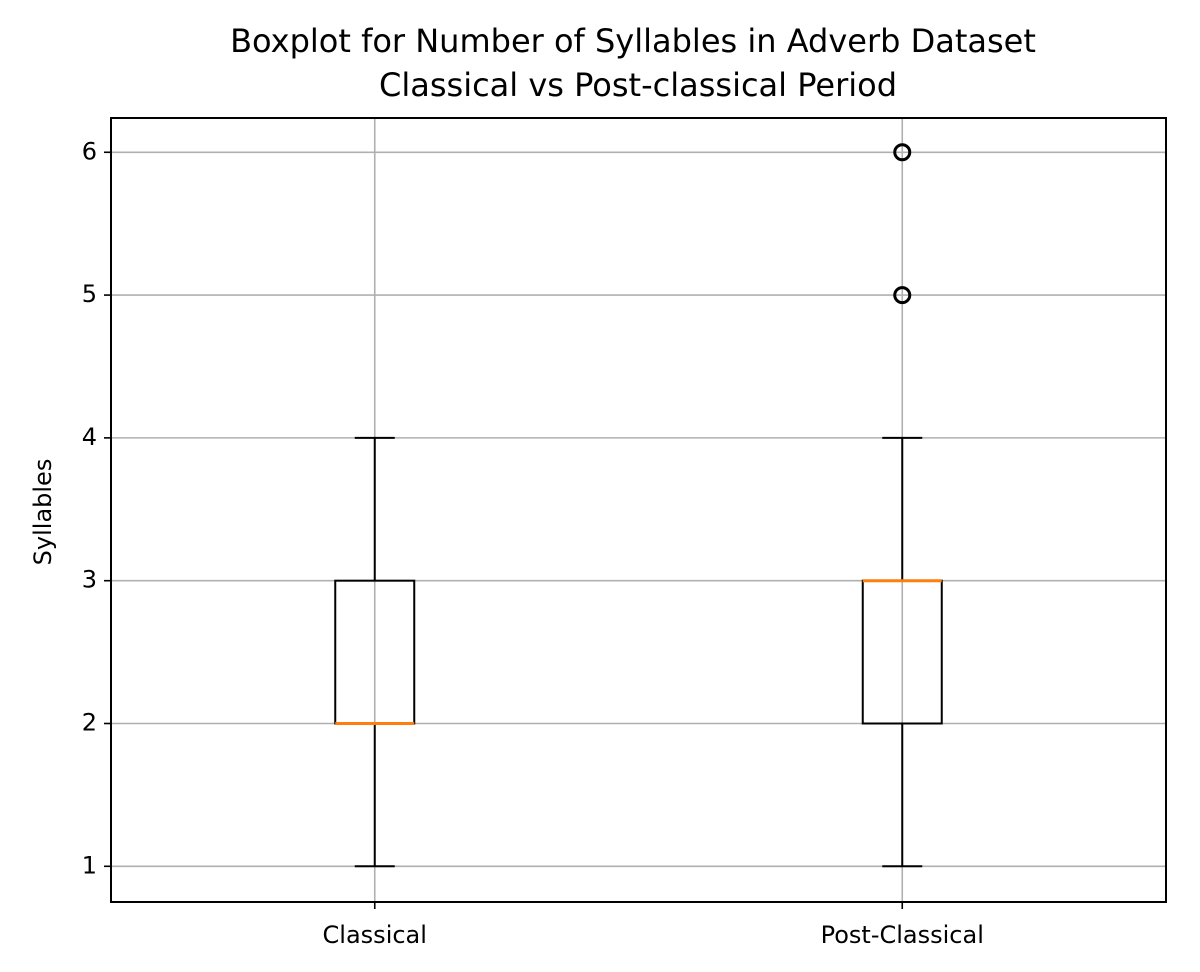 This screenshot has height=972, width=1200. What do you see at coordinates (89, 437) in the screenshot?
I see `y-tick-label: 4` at bounding box center [89, 437].